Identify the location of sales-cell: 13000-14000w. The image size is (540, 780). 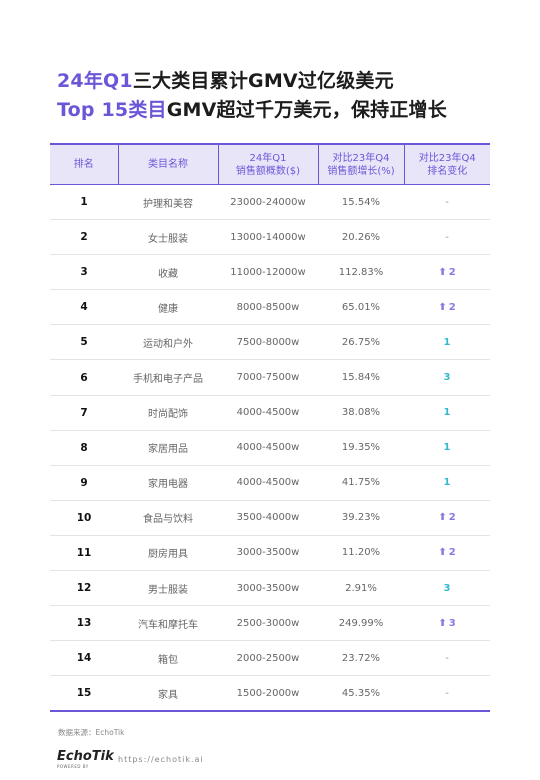
(268, 237).